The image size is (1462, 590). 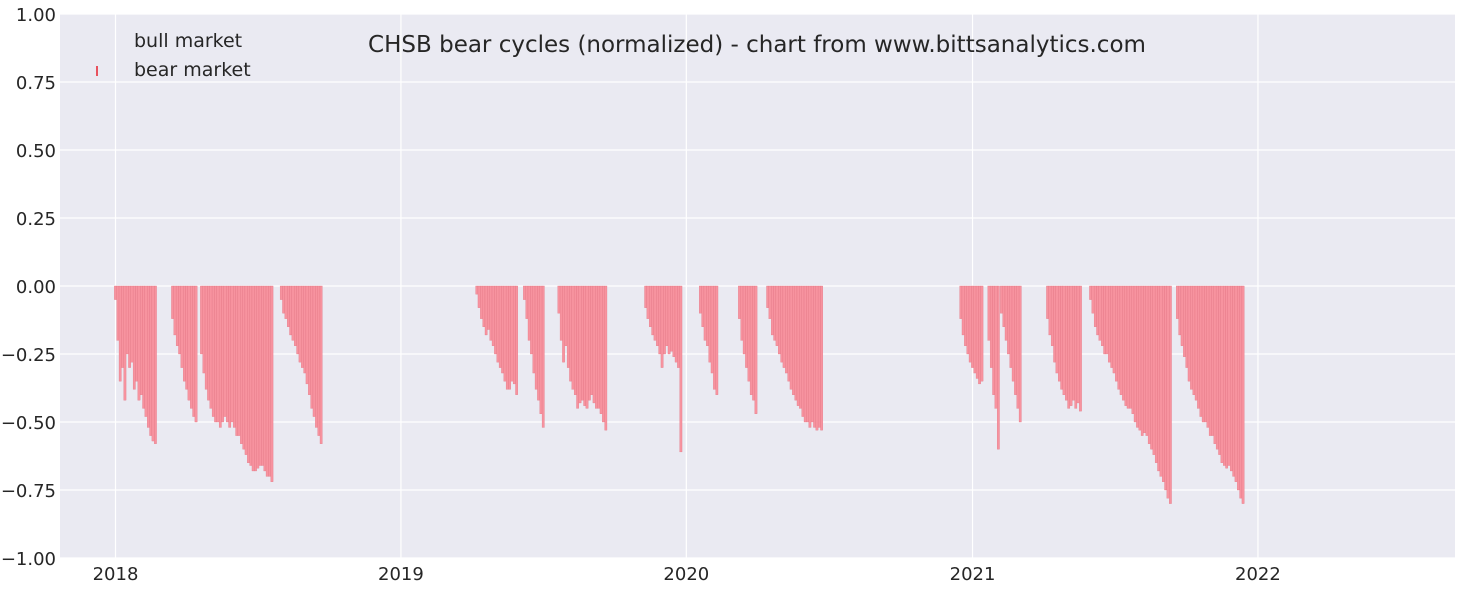 I want to click on y-axis-ticks: 1.00 0.75 0.50 0.25 0.00 −0.25 −0.50 −0.75 −1.00, so click(x=28, y=287).